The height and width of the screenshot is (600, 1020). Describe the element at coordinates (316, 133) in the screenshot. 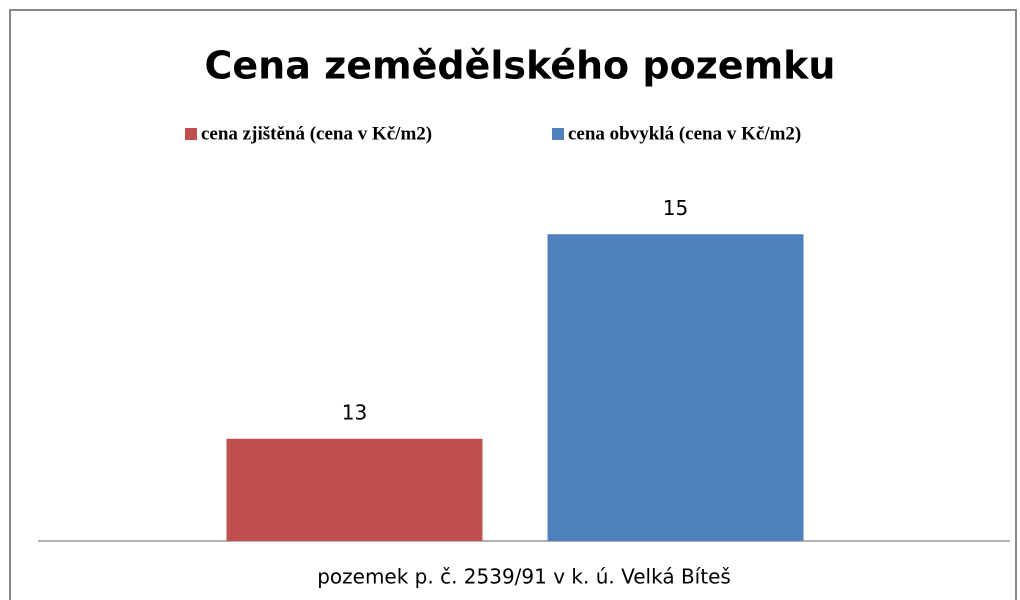

I see `legend-label: cena zjištěná (cena v Kč/m2)` at that location.